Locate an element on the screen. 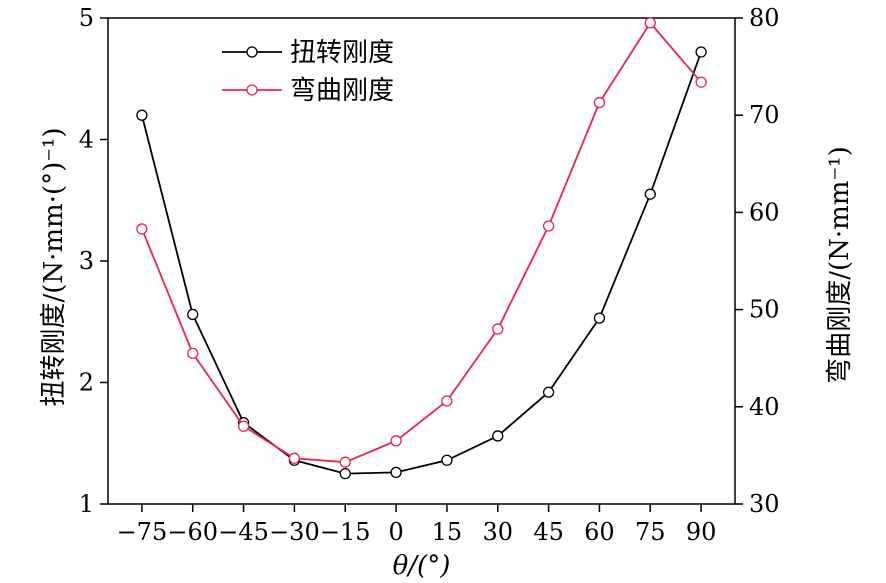 The height and width of the screenshot is (583, 886). legend-label-torsion: 扭转刚度 is located at coordinates (342, 53).